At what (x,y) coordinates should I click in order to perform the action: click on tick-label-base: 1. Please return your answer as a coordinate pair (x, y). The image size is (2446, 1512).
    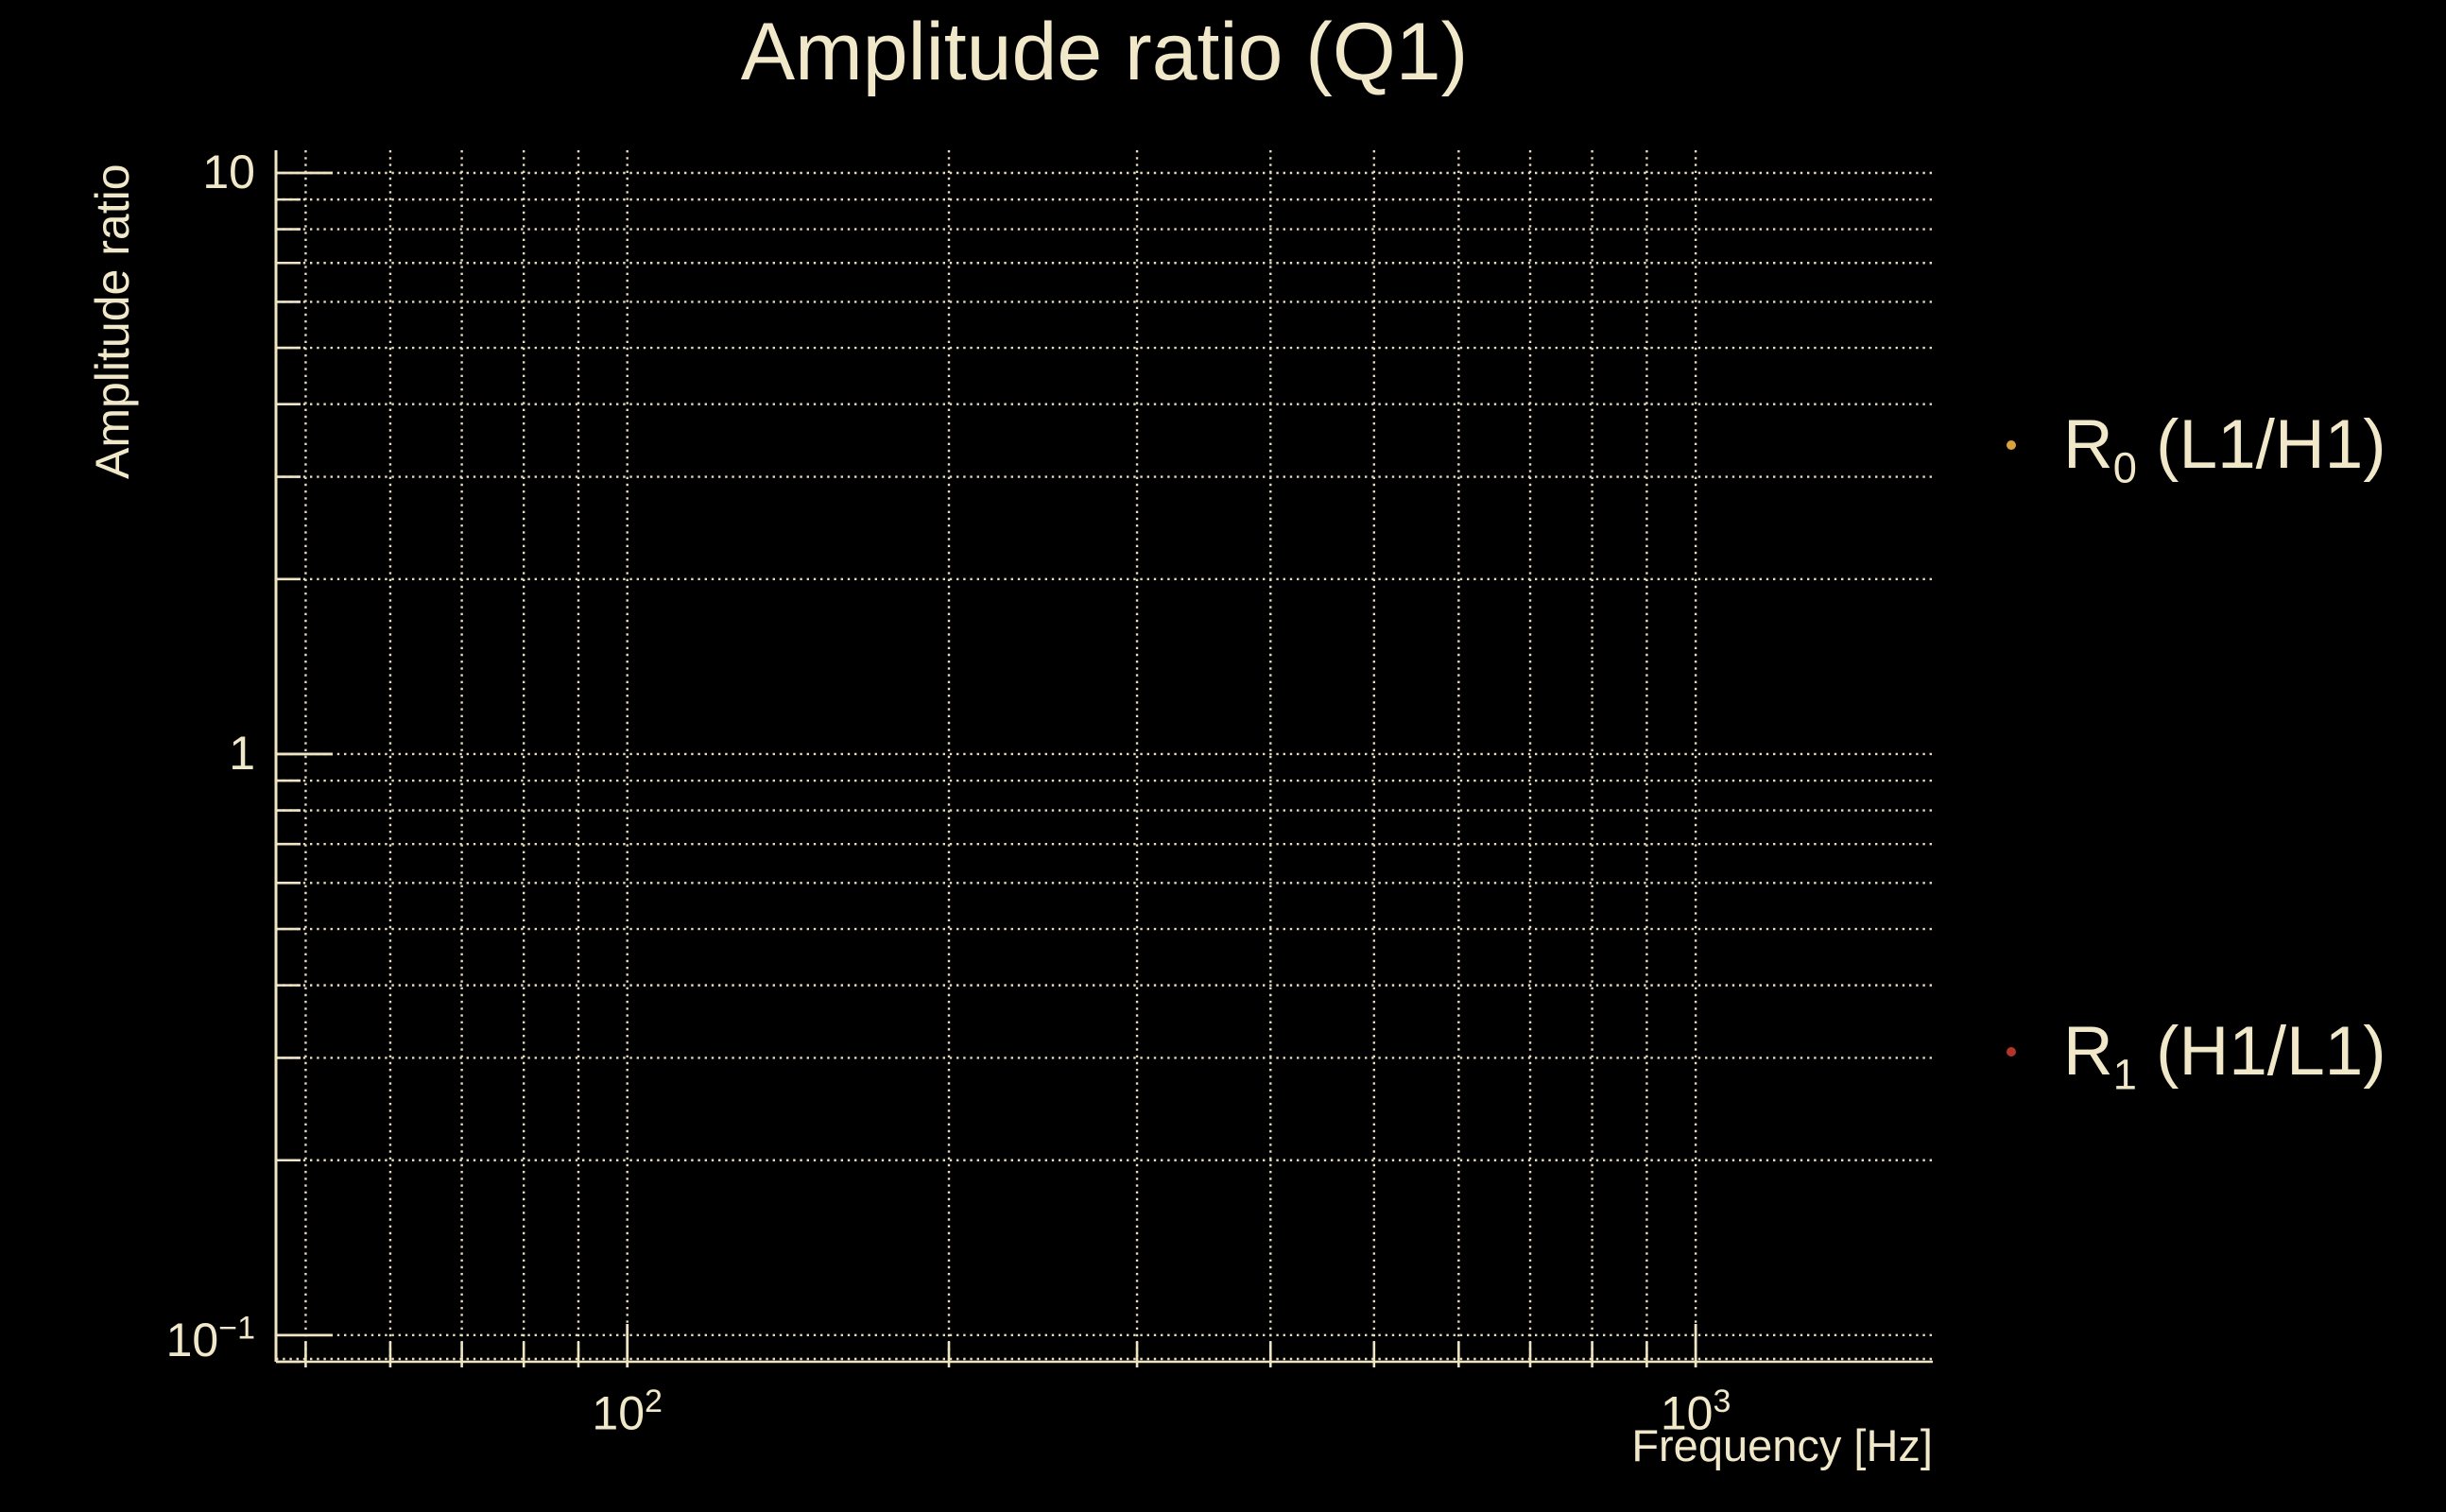
    Looking at the image, I should click on (242, 753).